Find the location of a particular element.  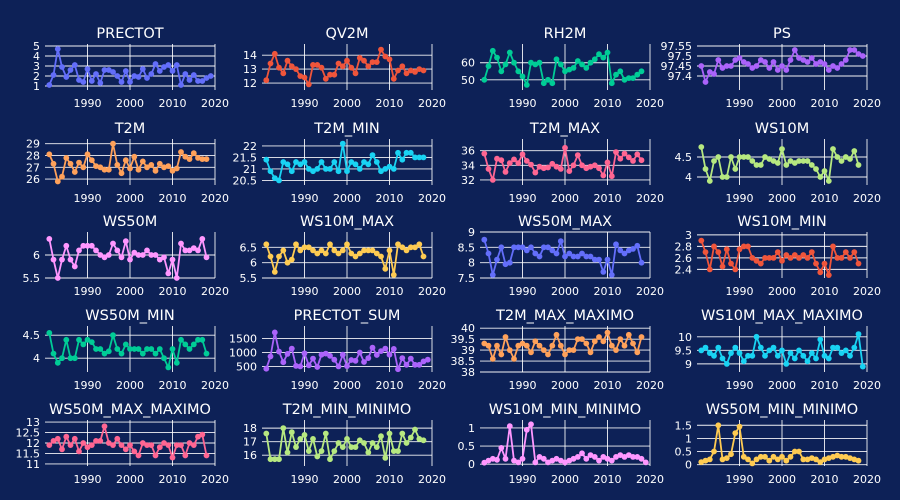

y-tick-label: 97.45 is located at coordinates (677, 66).